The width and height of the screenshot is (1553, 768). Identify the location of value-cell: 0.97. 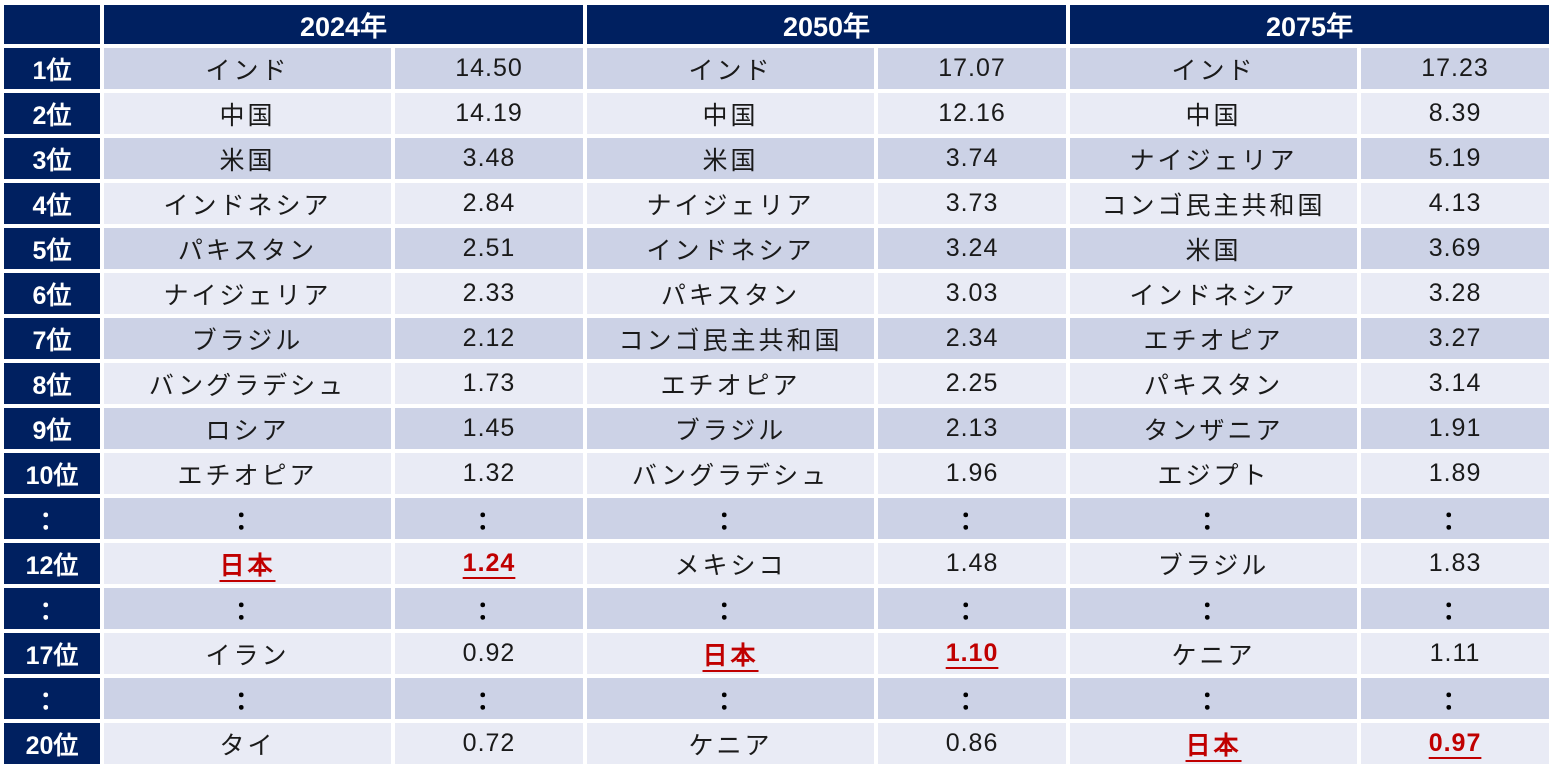
(1455, 743).